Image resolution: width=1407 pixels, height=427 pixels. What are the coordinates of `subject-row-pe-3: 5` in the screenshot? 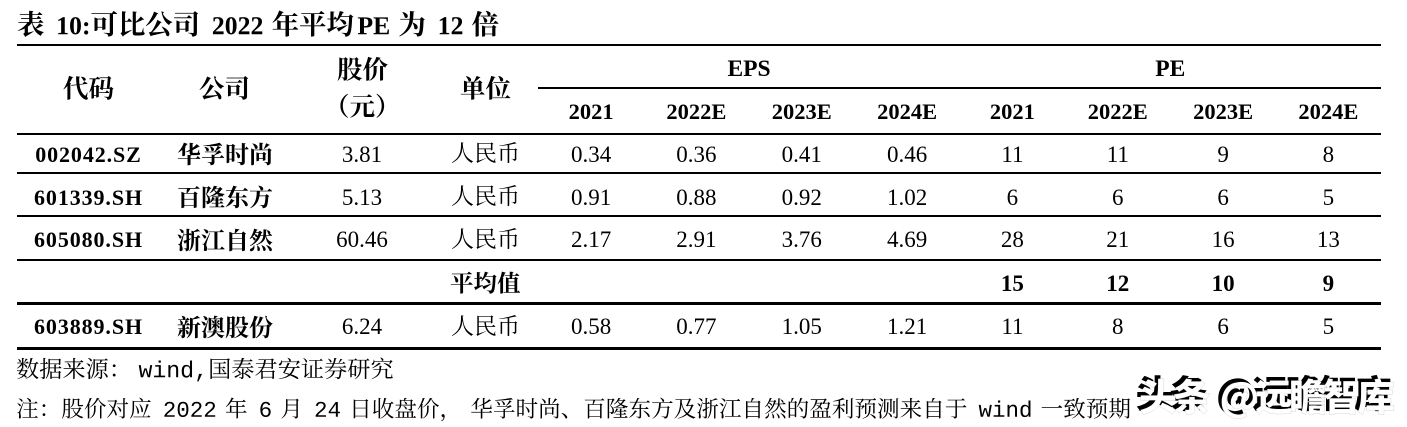 It's located at (1328, 327).